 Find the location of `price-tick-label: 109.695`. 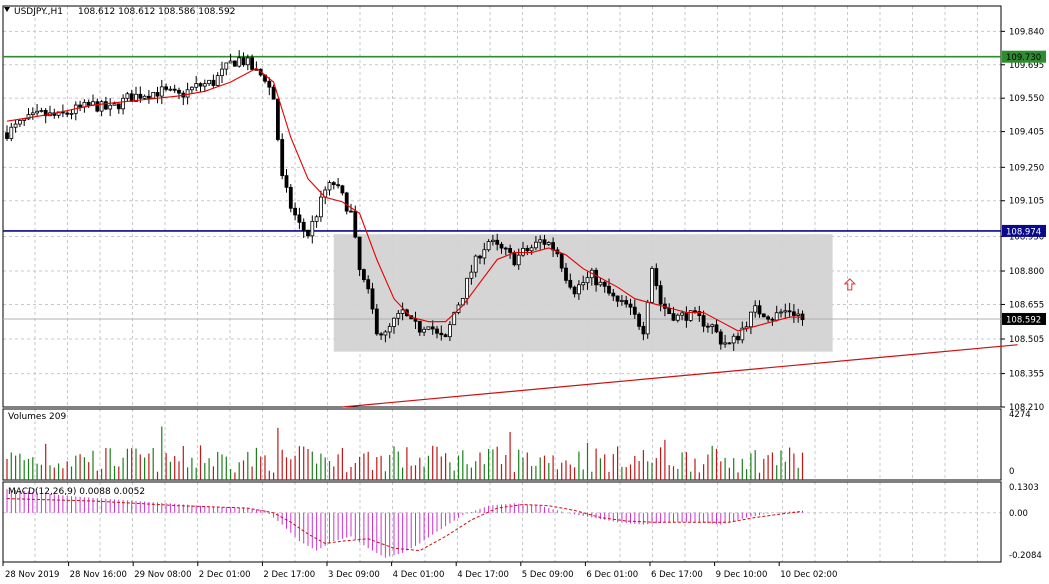

price-tick-label: 109.695 is located at coordinates (1026, 66).